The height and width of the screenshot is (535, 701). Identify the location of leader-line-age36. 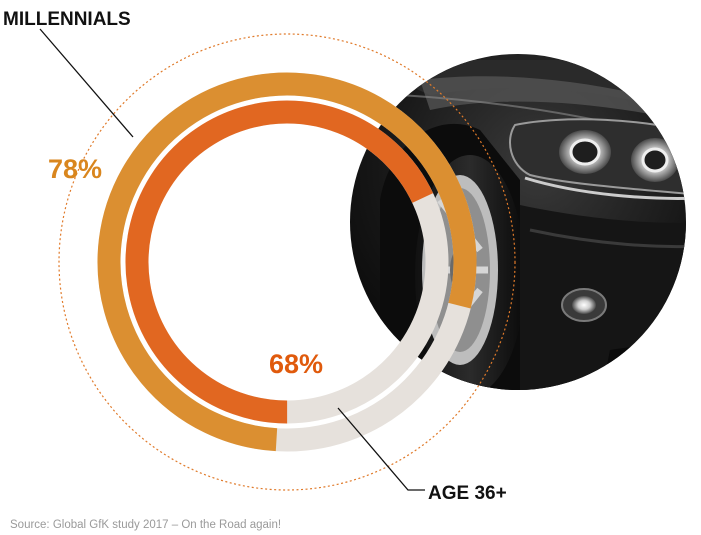
(381, 449).